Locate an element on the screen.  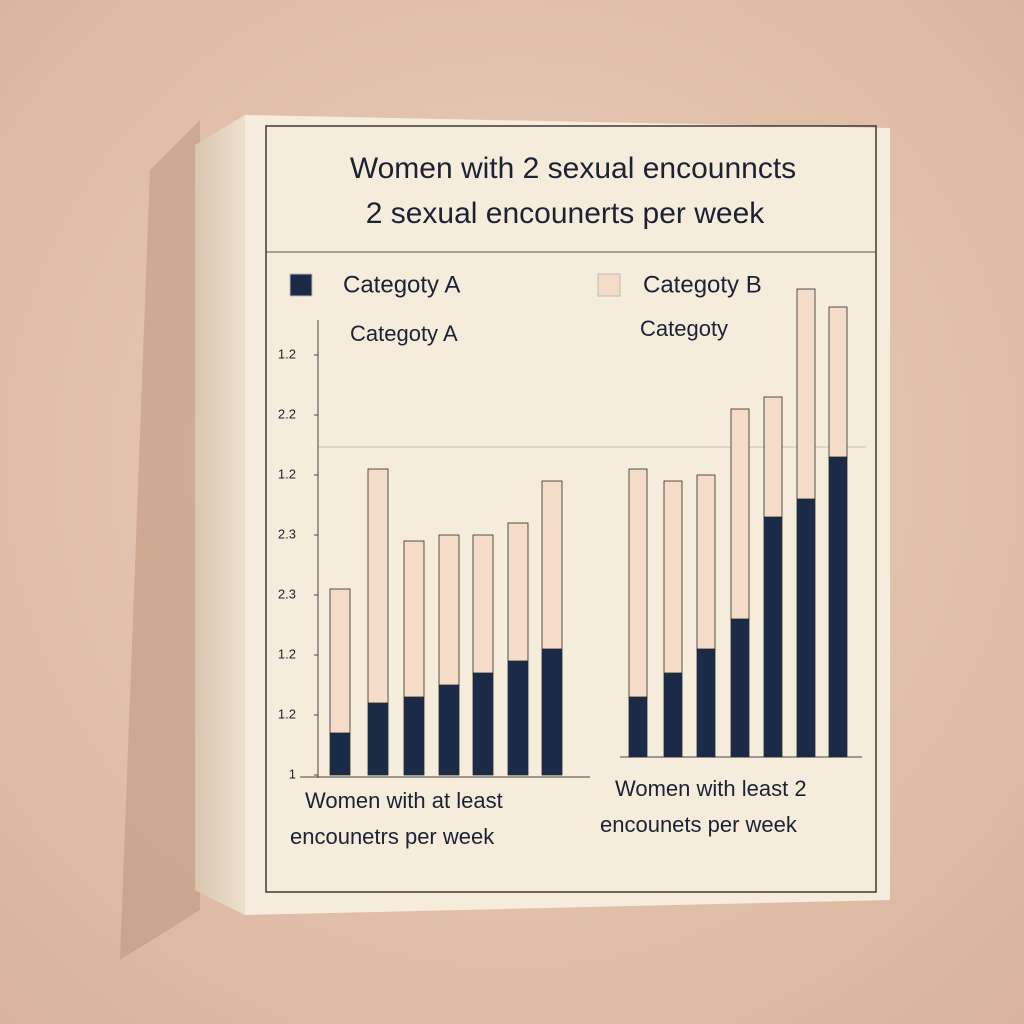
legend-label: Categoty A is located at coordinates (401, 284).